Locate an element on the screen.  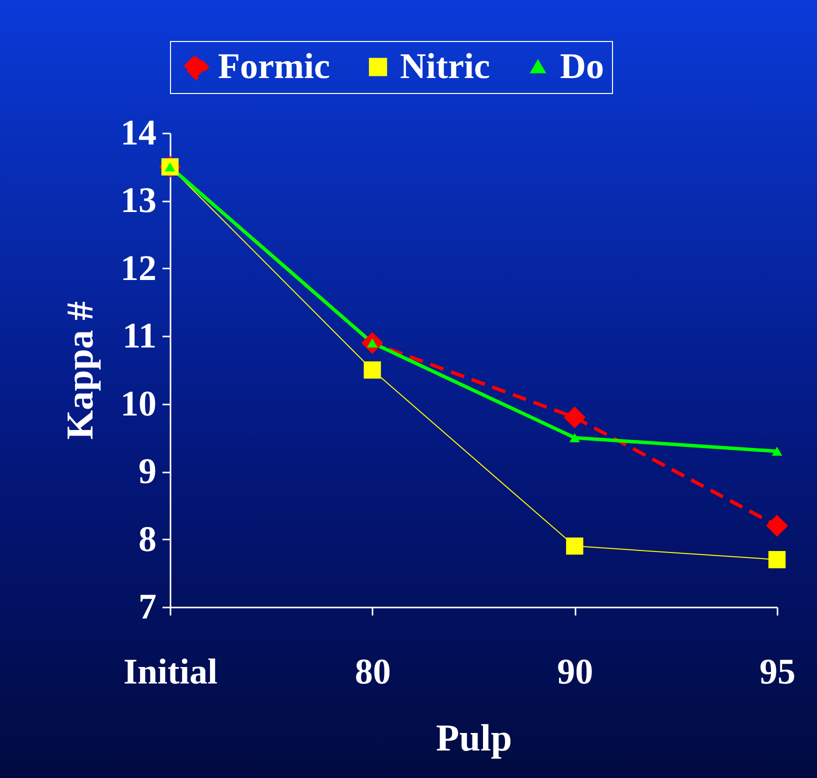
legend-label: Do is located at coordinates (582, 66).